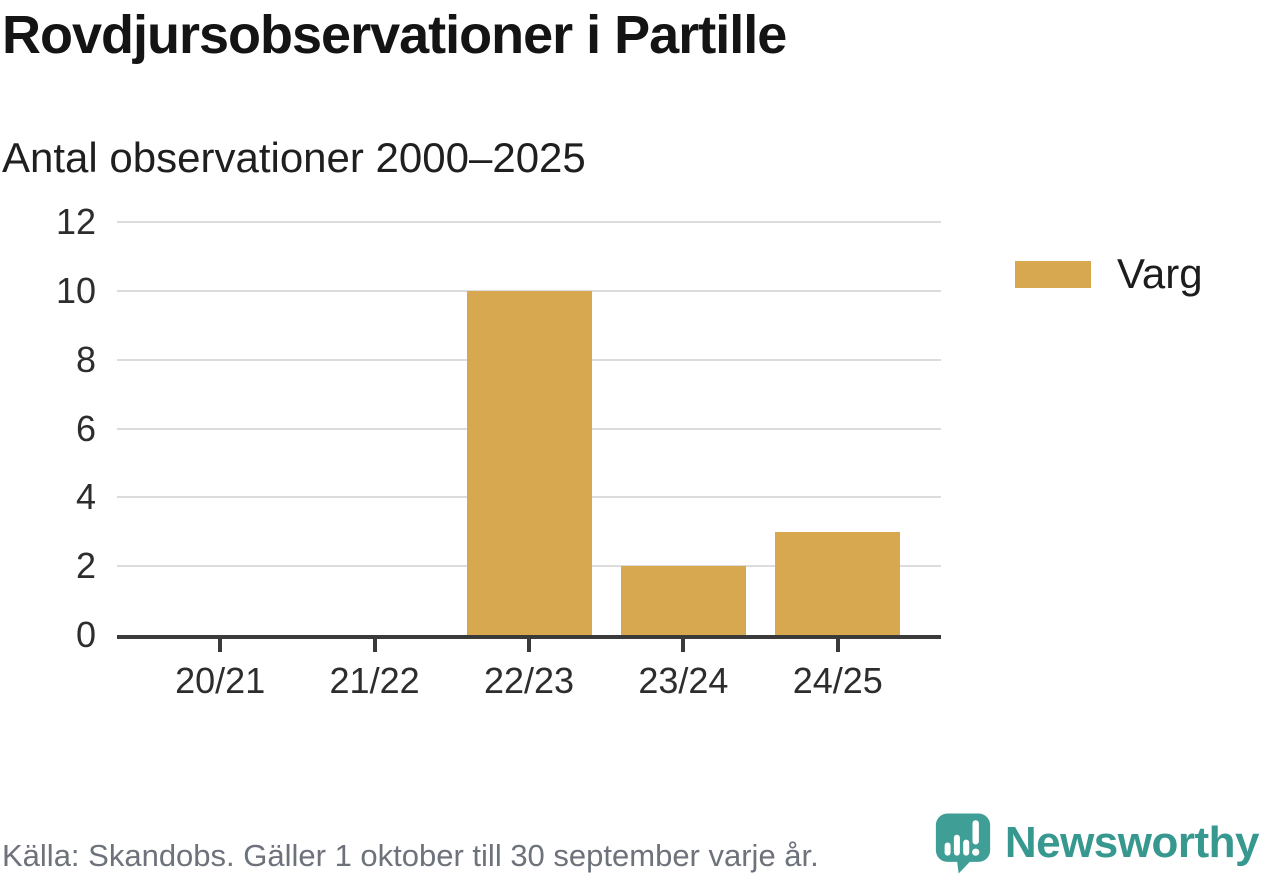  I want to click on legend: Varg, so click(1109, 274).